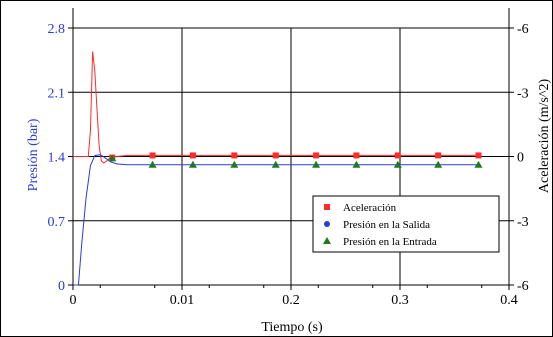  What do you see at coordinates (509, 300) in the screenshot?
I see `x-tick-label: 0.4` at bounding box center [509, 300].